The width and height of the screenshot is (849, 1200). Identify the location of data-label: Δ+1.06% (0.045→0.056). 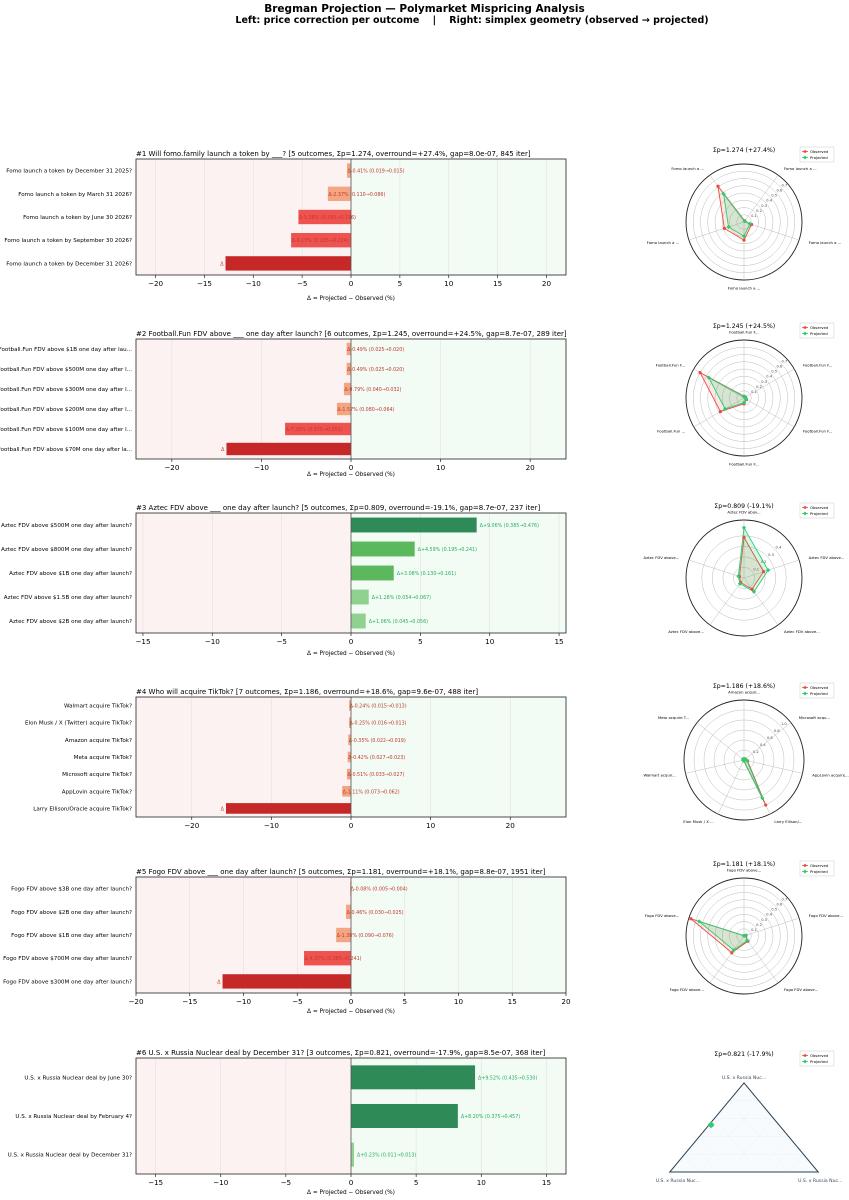
(398, 622).